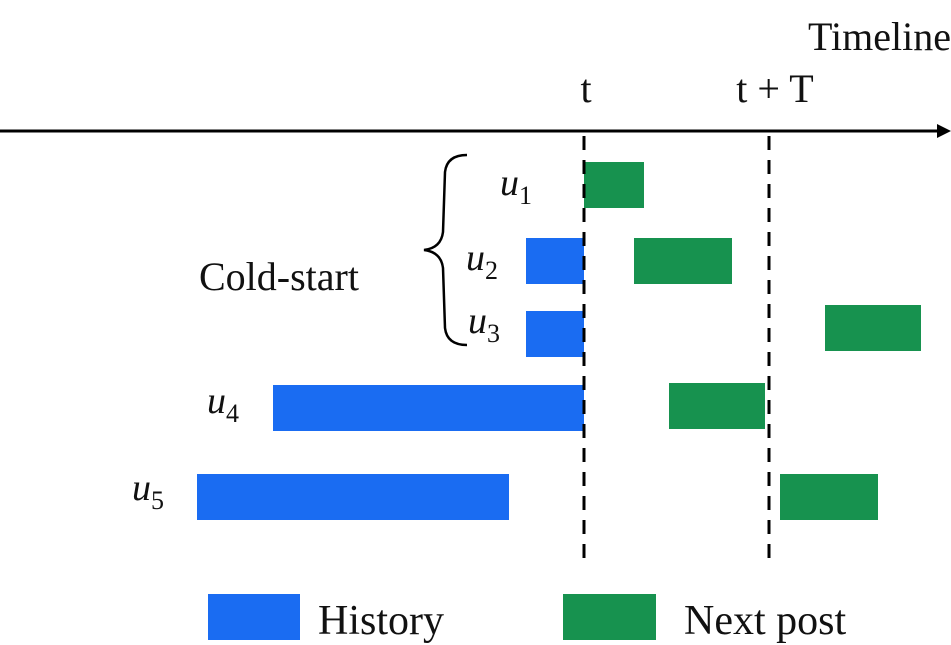 The image size is (951, 645). Describe the element at coordinates (148, 491) in the screenshot. I see `user-label-u5: u5` at that location.